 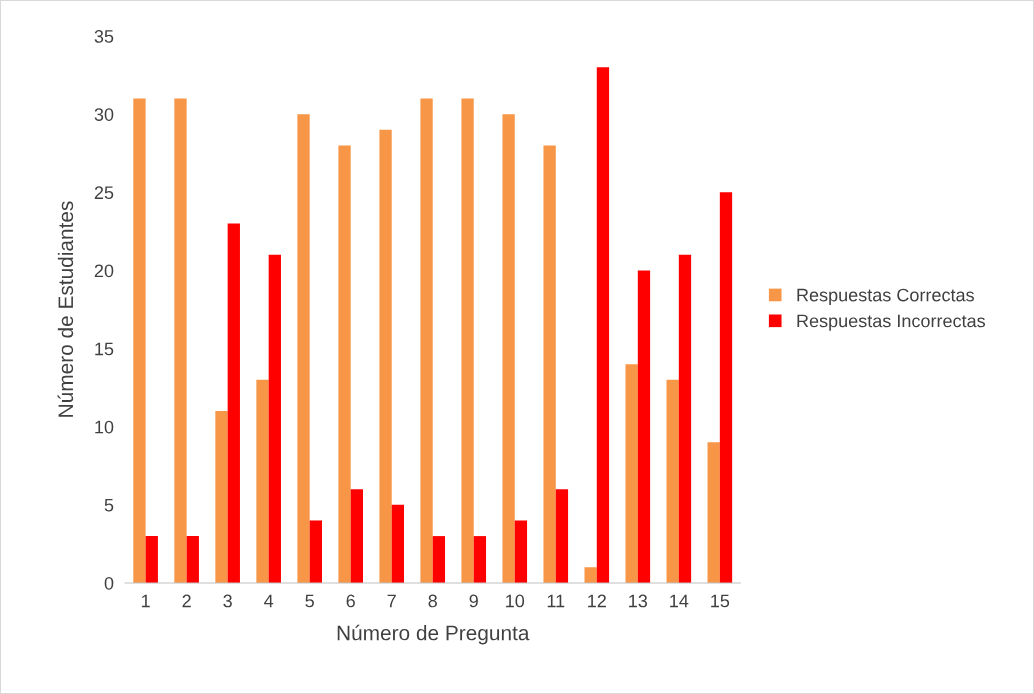 I want to click on x-tick-label: 3, so click(x=227, y=601).